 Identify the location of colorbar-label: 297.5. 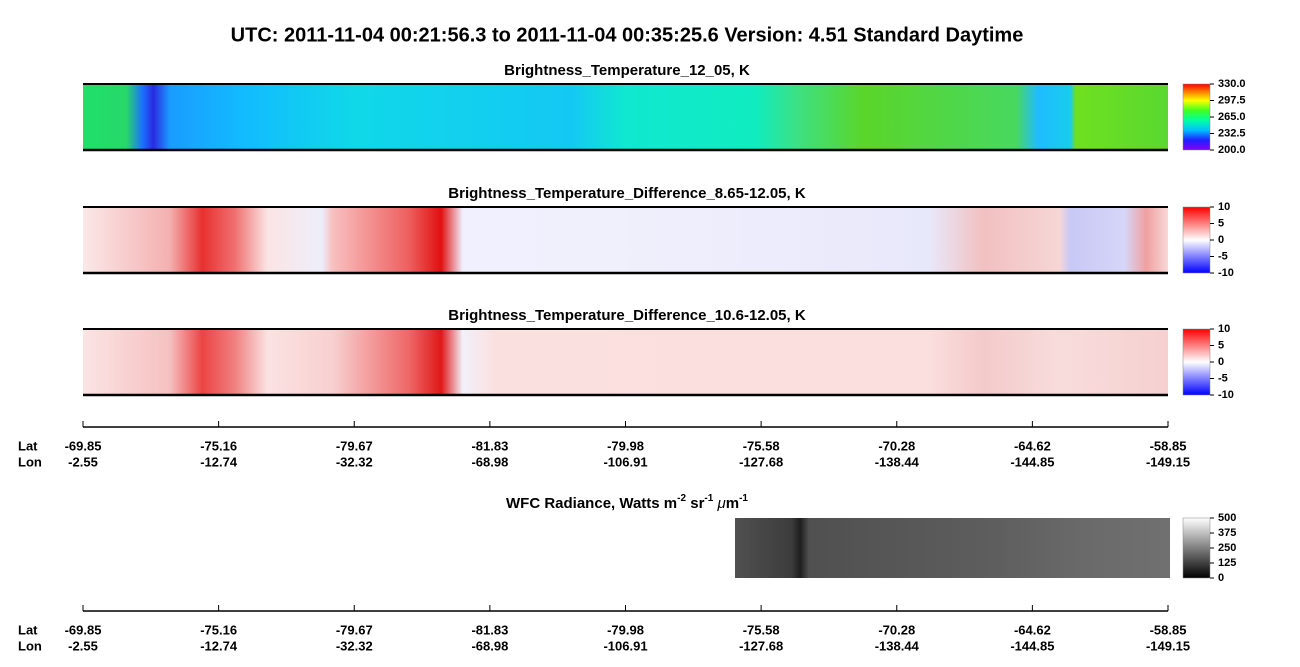
(1232, 100).